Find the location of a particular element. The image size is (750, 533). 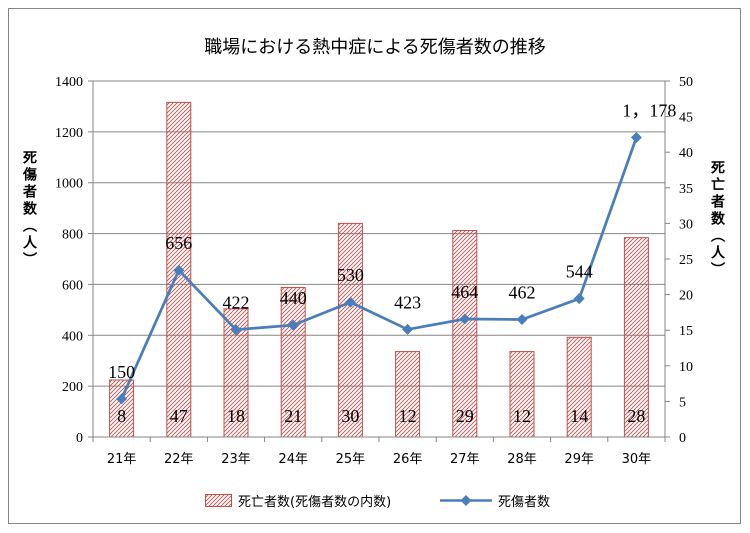

bar-data-label: 18 is located at coordinates (236, 416).